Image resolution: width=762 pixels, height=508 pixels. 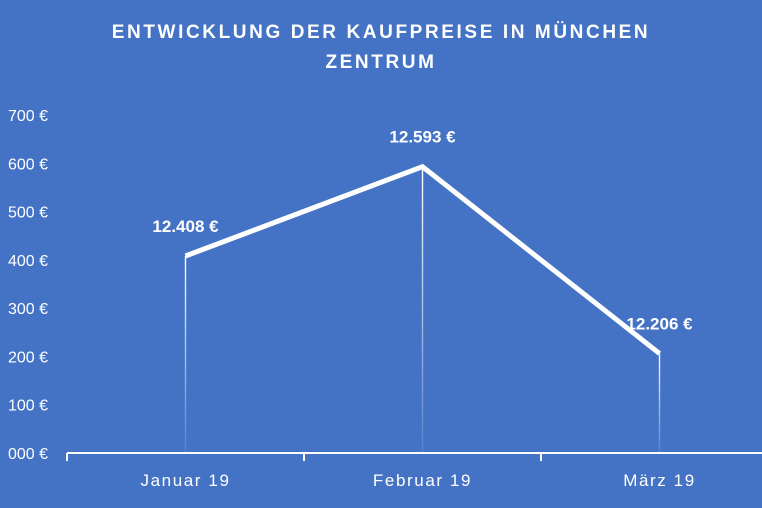 I want to click on data-label: 12.206 €, so click(x=659, y=324).